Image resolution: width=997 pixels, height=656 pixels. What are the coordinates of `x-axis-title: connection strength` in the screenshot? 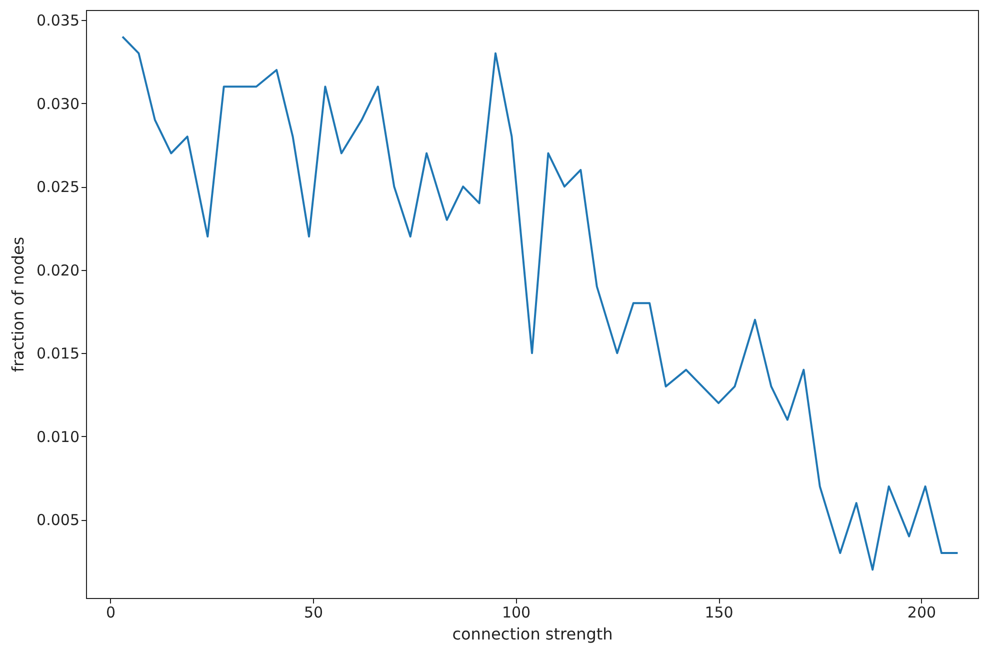 It's located at (532, 634).